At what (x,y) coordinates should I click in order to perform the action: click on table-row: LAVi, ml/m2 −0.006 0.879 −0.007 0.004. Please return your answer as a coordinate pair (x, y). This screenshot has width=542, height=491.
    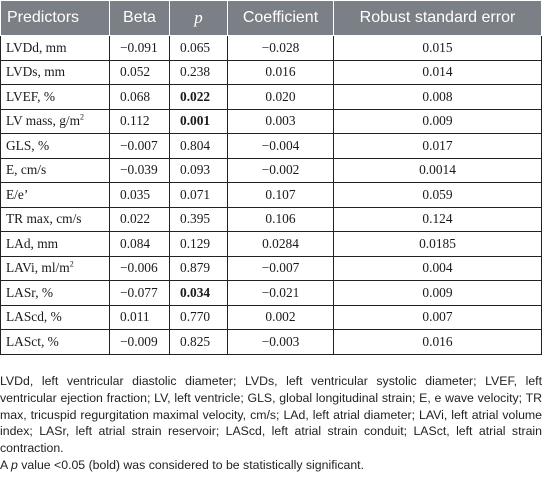
    Looking at the image, I should click on (271, 268).